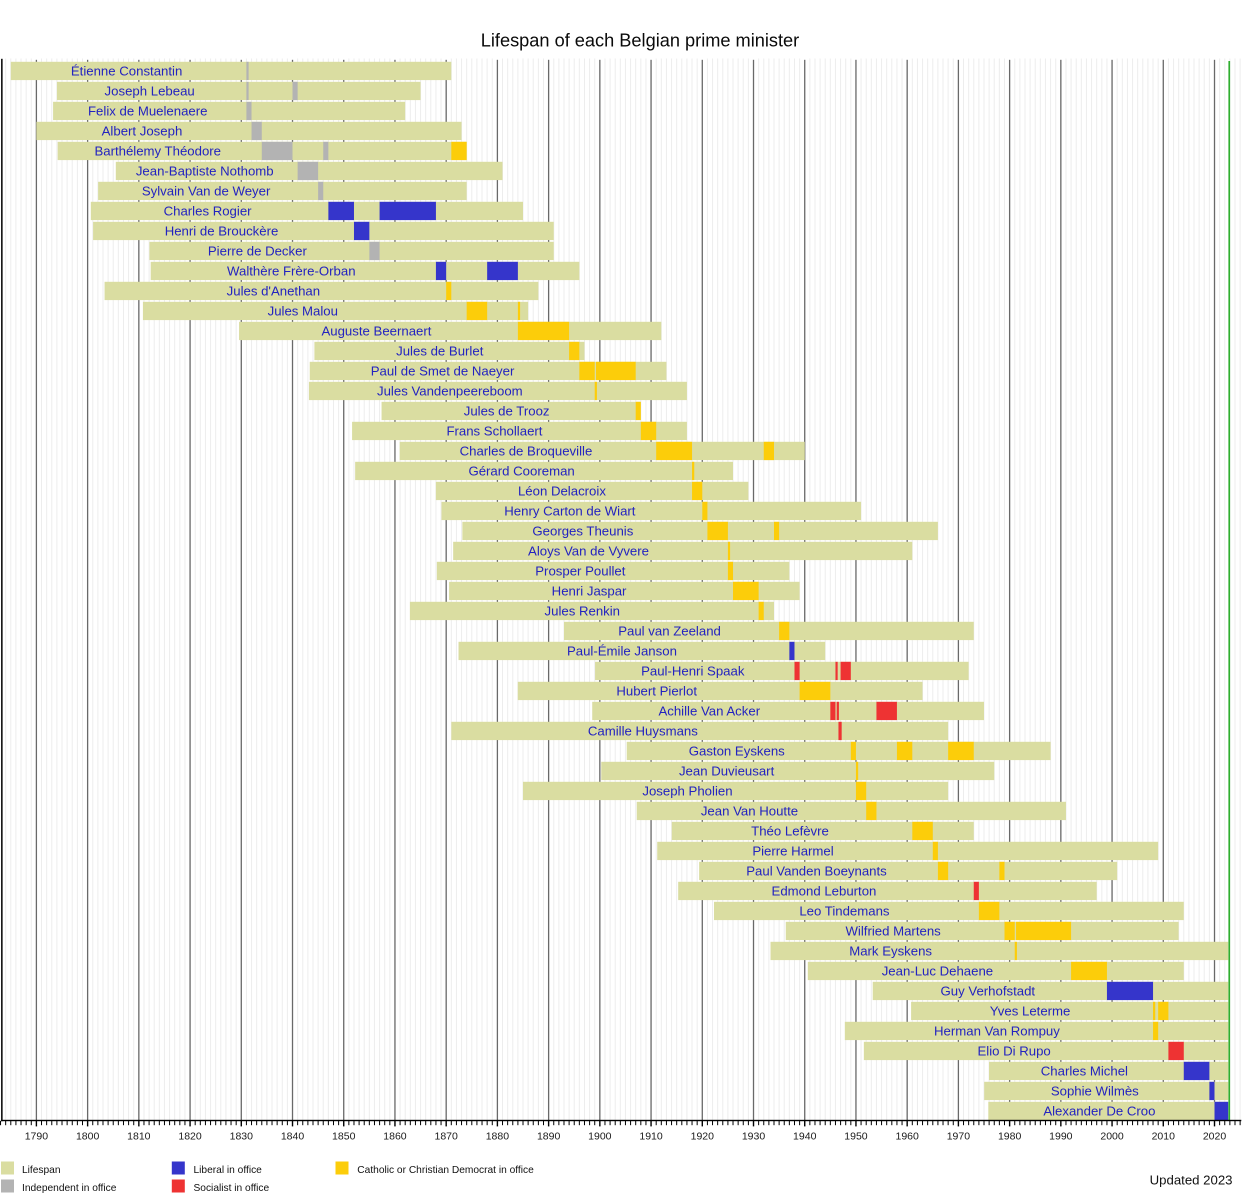 This screenshot has width=1250, height=1200. Describe the element at coordinates (570, 511) in the screenshot. I see `svg-text: Henry Carton de Wiart` at that location.